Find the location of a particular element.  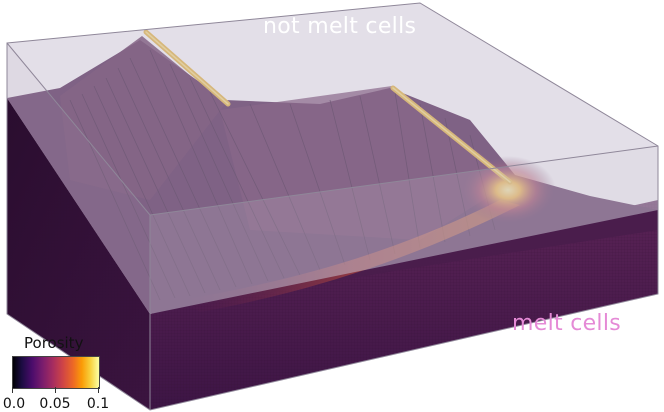

not-melt-box-left is located at coordinates (78, 178).